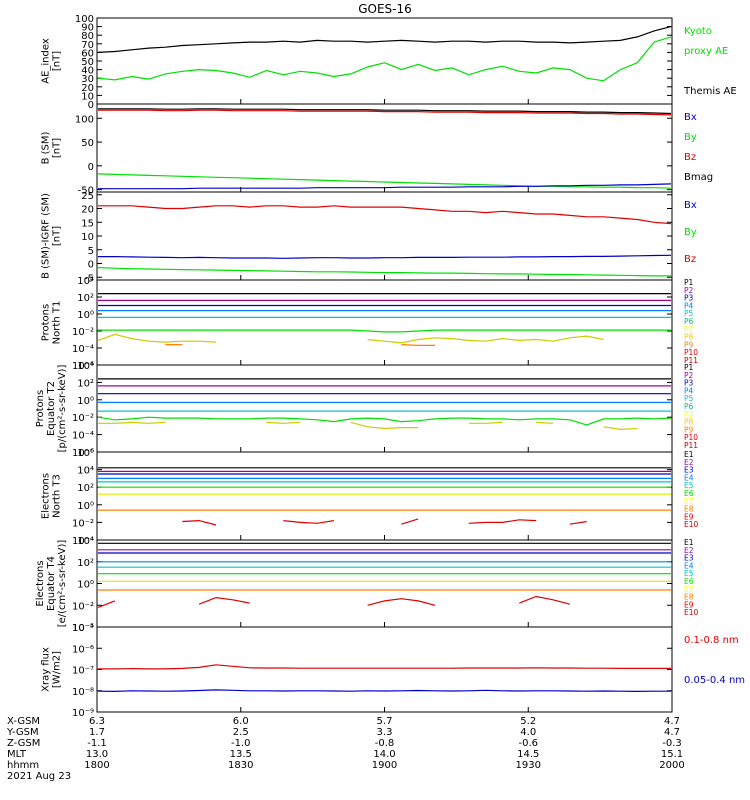  What do you see at coordinates (241, 754) in the screenshot?
I see `x-column-value: 13.5` at bounding box center [241, 754].